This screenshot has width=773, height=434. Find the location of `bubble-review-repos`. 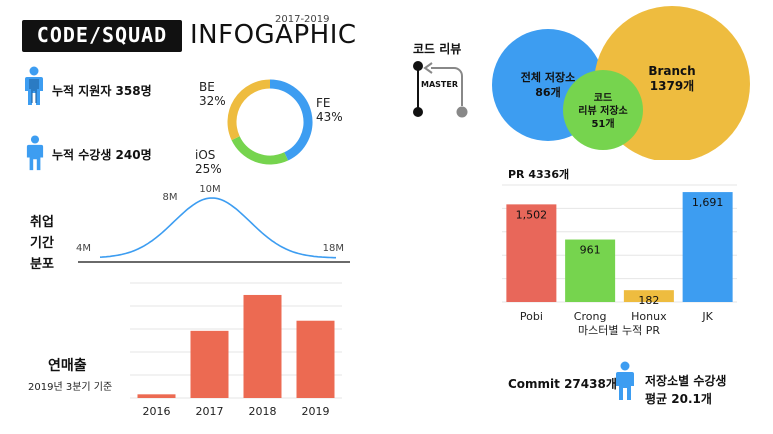

bubble-review-repos is located at coordinates (603, 110).